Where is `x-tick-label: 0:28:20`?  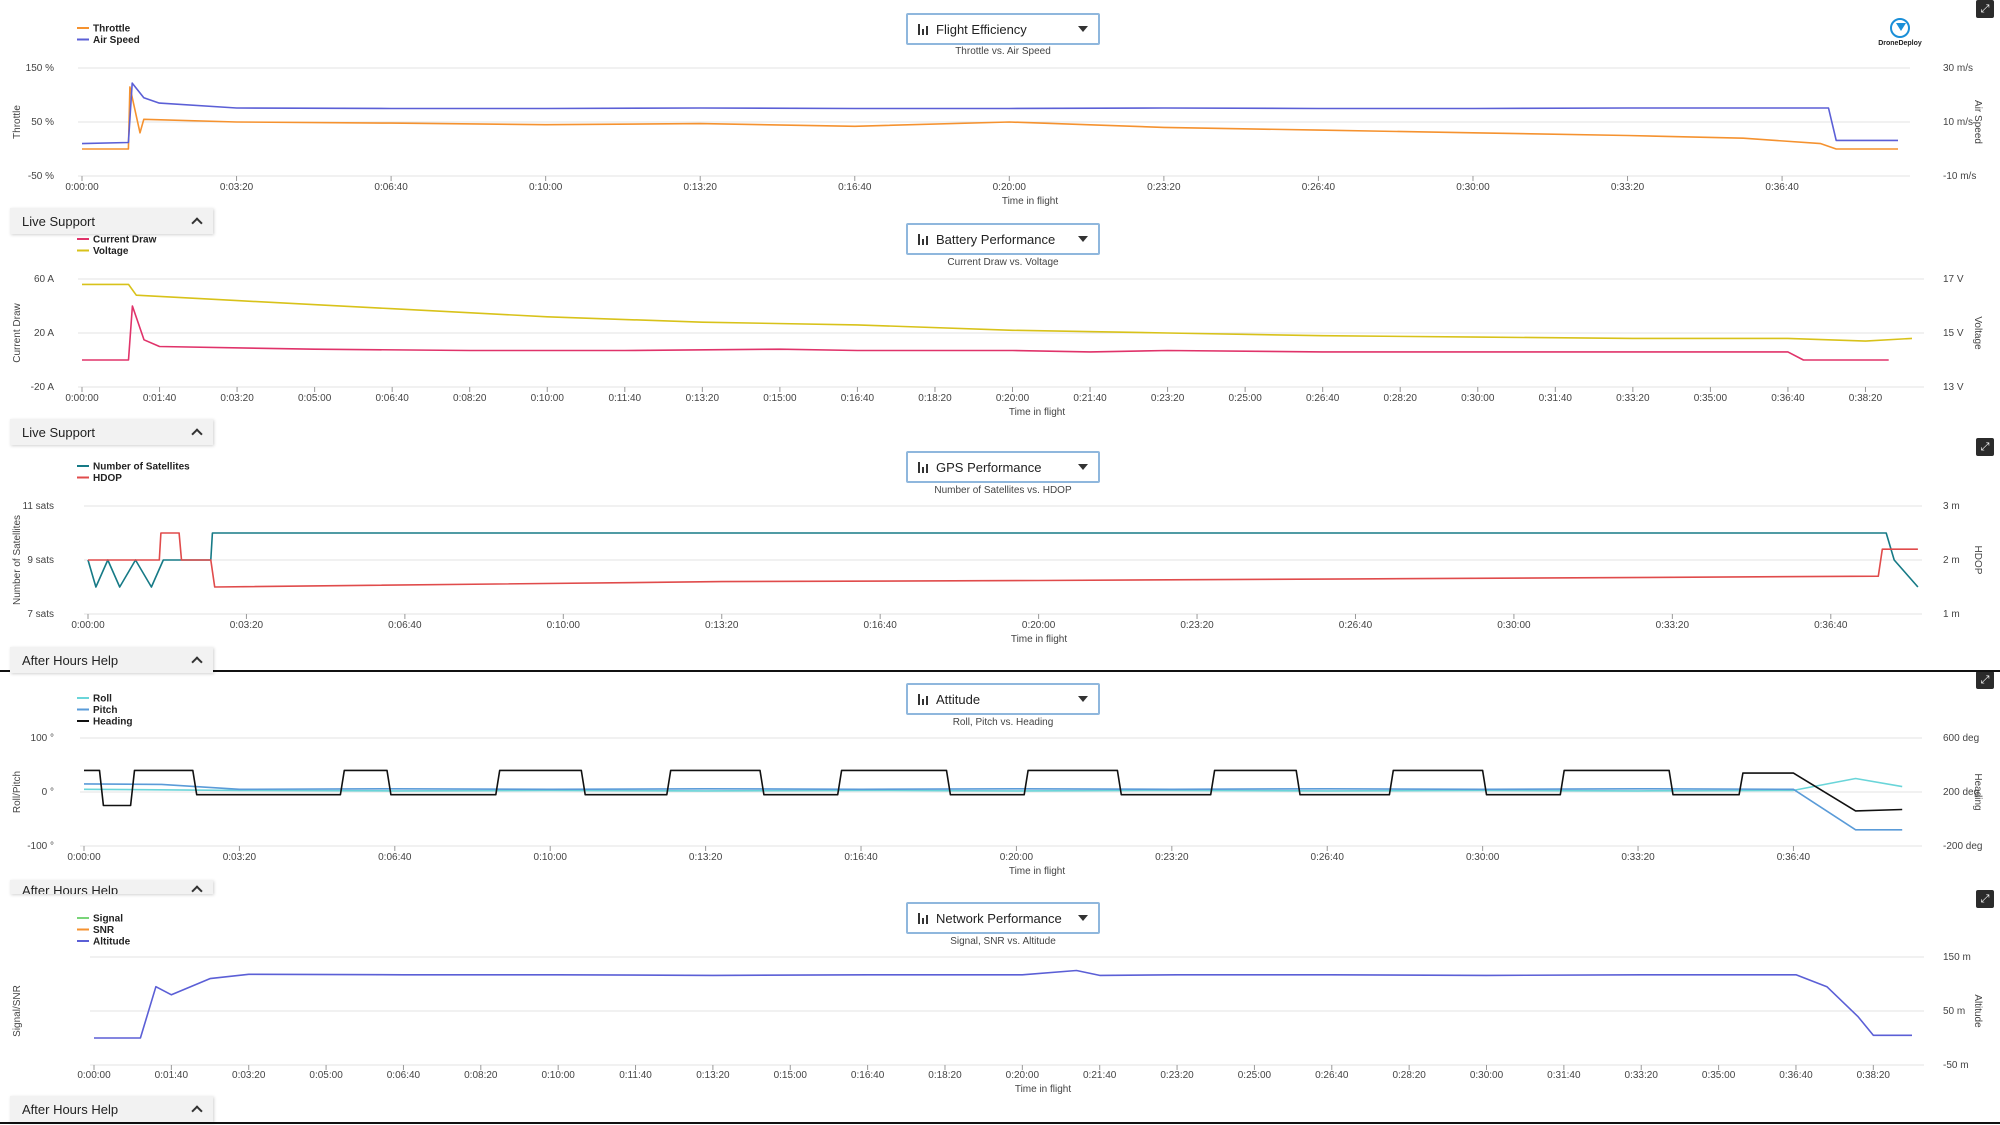
x-tick-label: 0:28:20 is located at coordinates (1409, 1075).